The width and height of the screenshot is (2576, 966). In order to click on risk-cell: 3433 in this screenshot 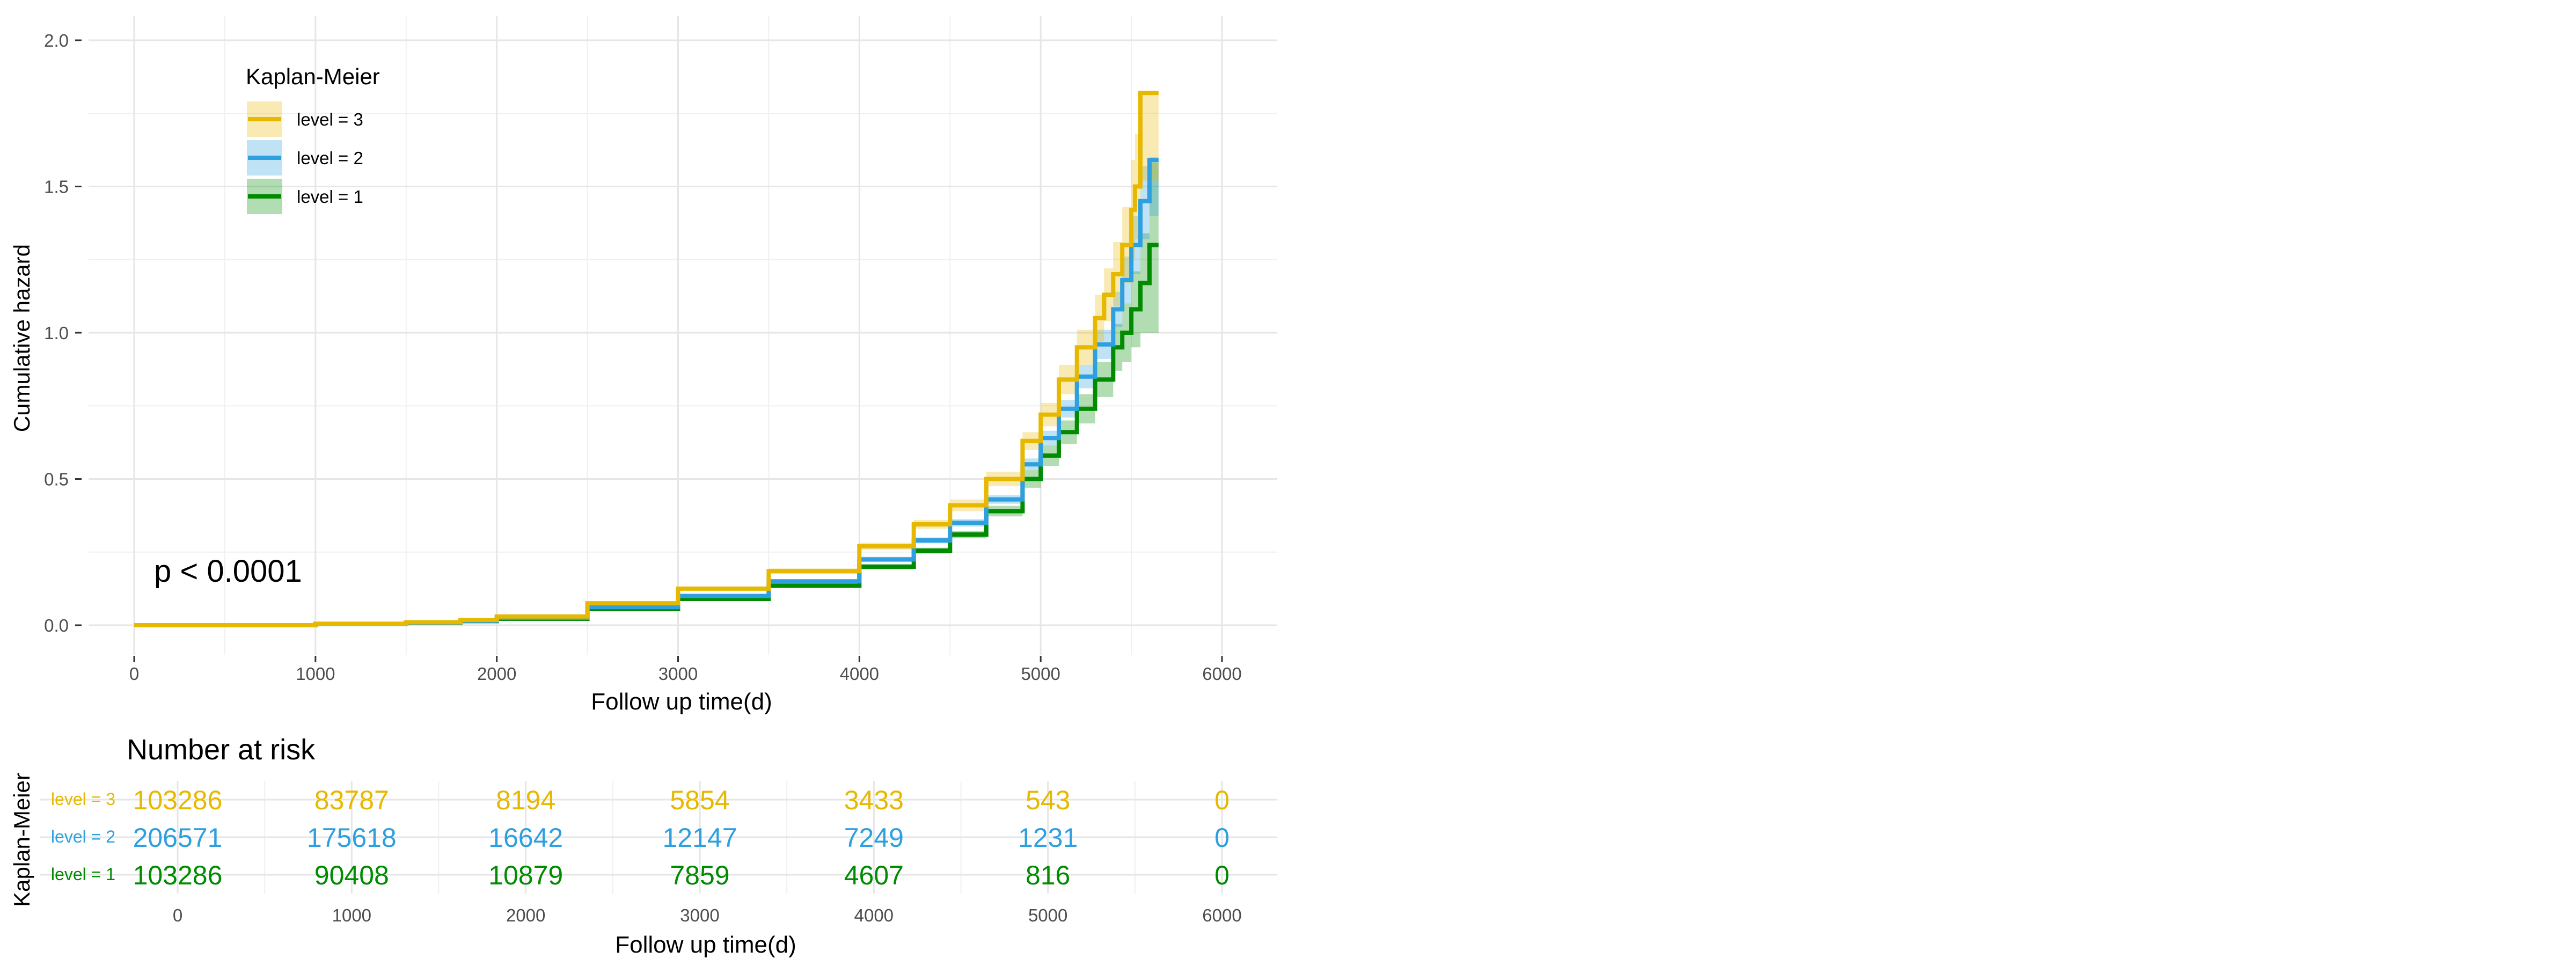, I will do `click(874, 800)`.